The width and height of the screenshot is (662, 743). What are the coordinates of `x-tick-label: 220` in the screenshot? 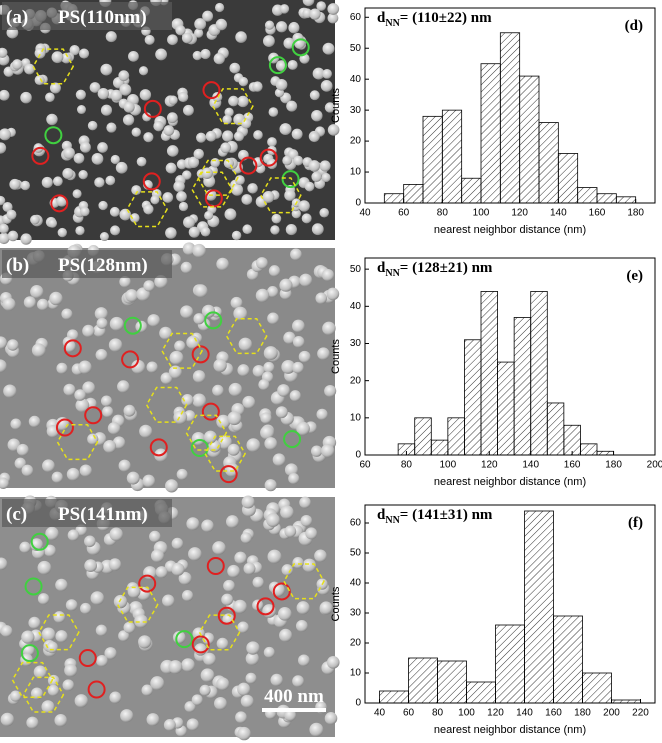 It's located at (640, 713).